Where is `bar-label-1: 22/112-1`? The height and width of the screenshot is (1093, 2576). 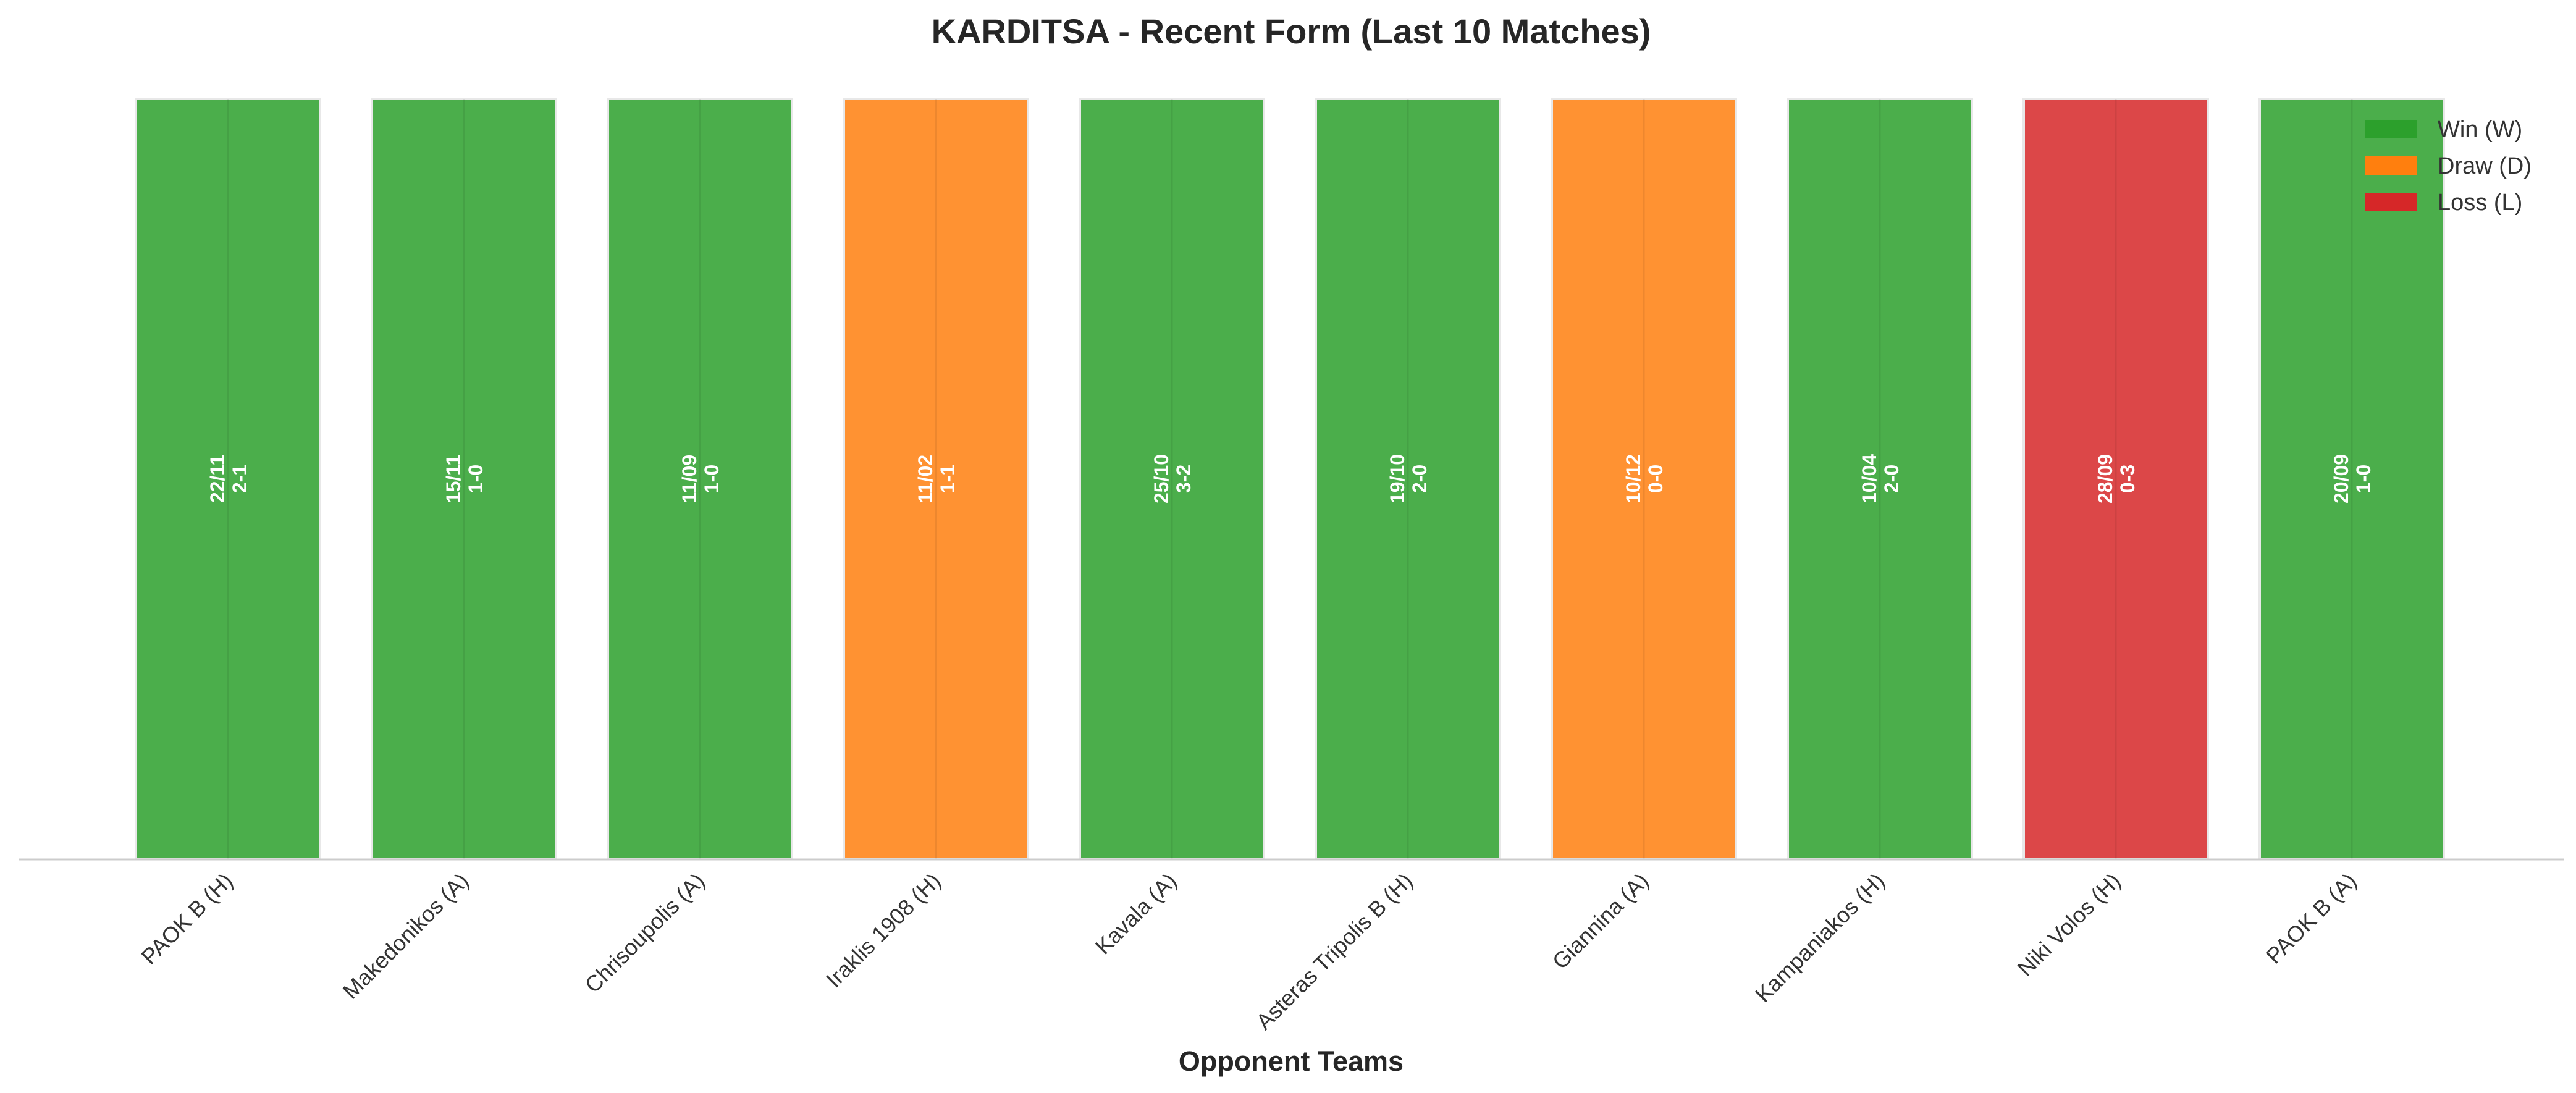
bar-label-1: 22/112-1 is located at coordinates (228, 479).